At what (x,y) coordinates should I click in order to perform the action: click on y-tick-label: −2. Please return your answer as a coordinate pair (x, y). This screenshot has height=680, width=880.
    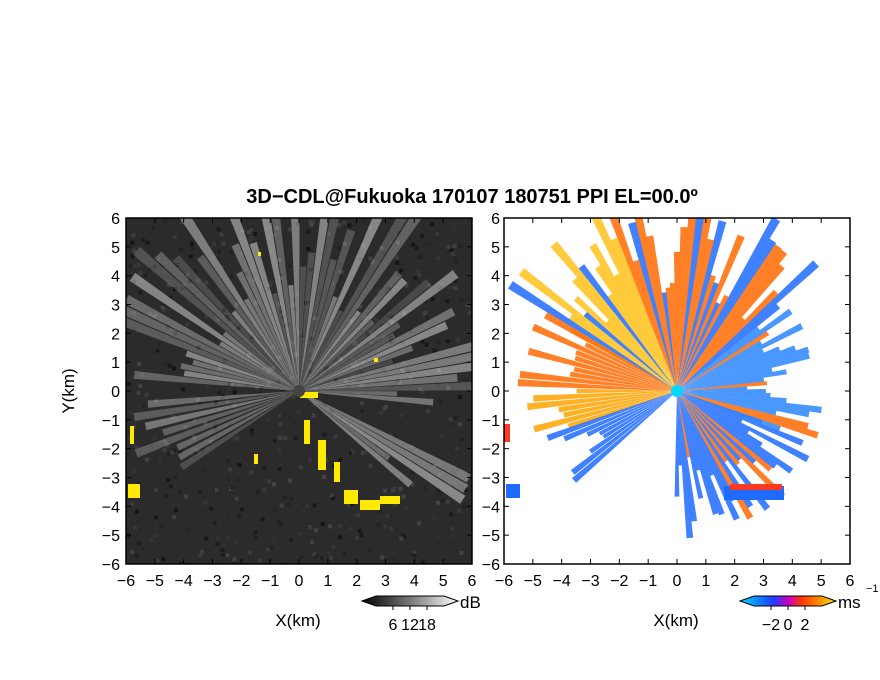
    Looking at the image, I should click on (111, 450).